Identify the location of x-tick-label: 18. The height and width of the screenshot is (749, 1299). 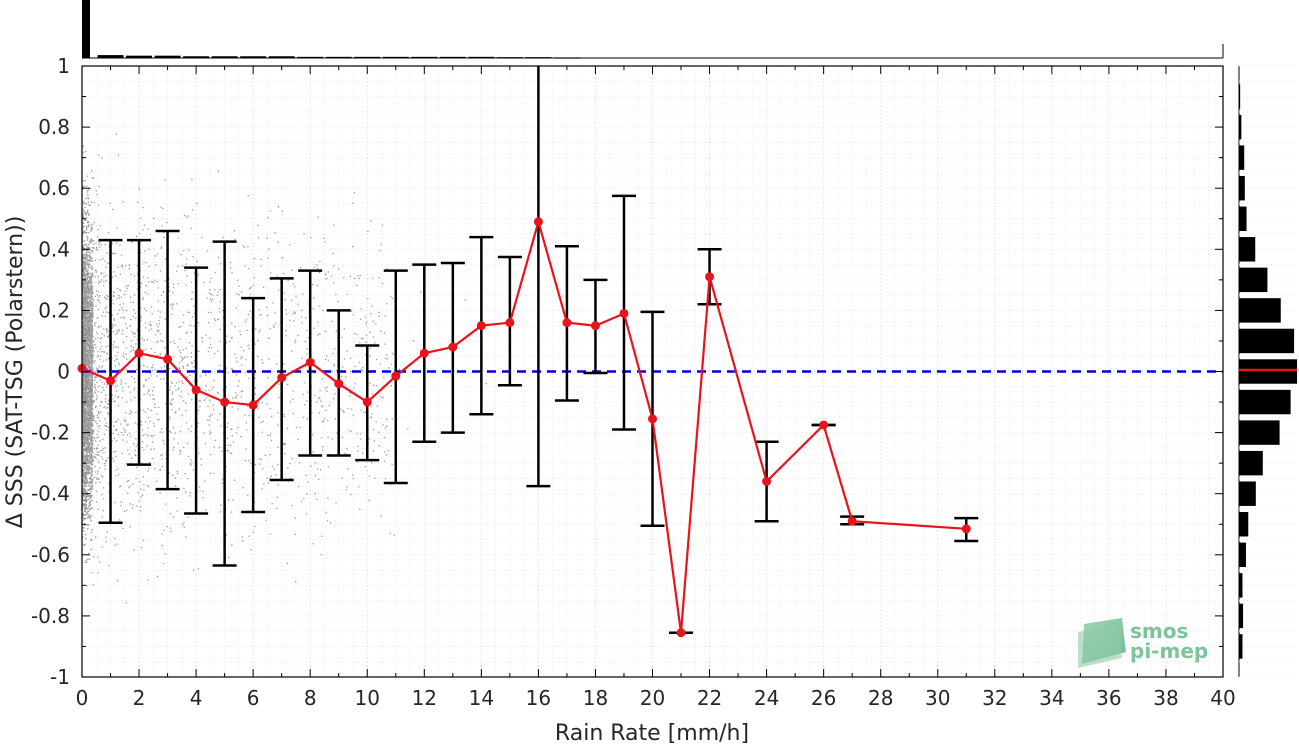
(595, 698).